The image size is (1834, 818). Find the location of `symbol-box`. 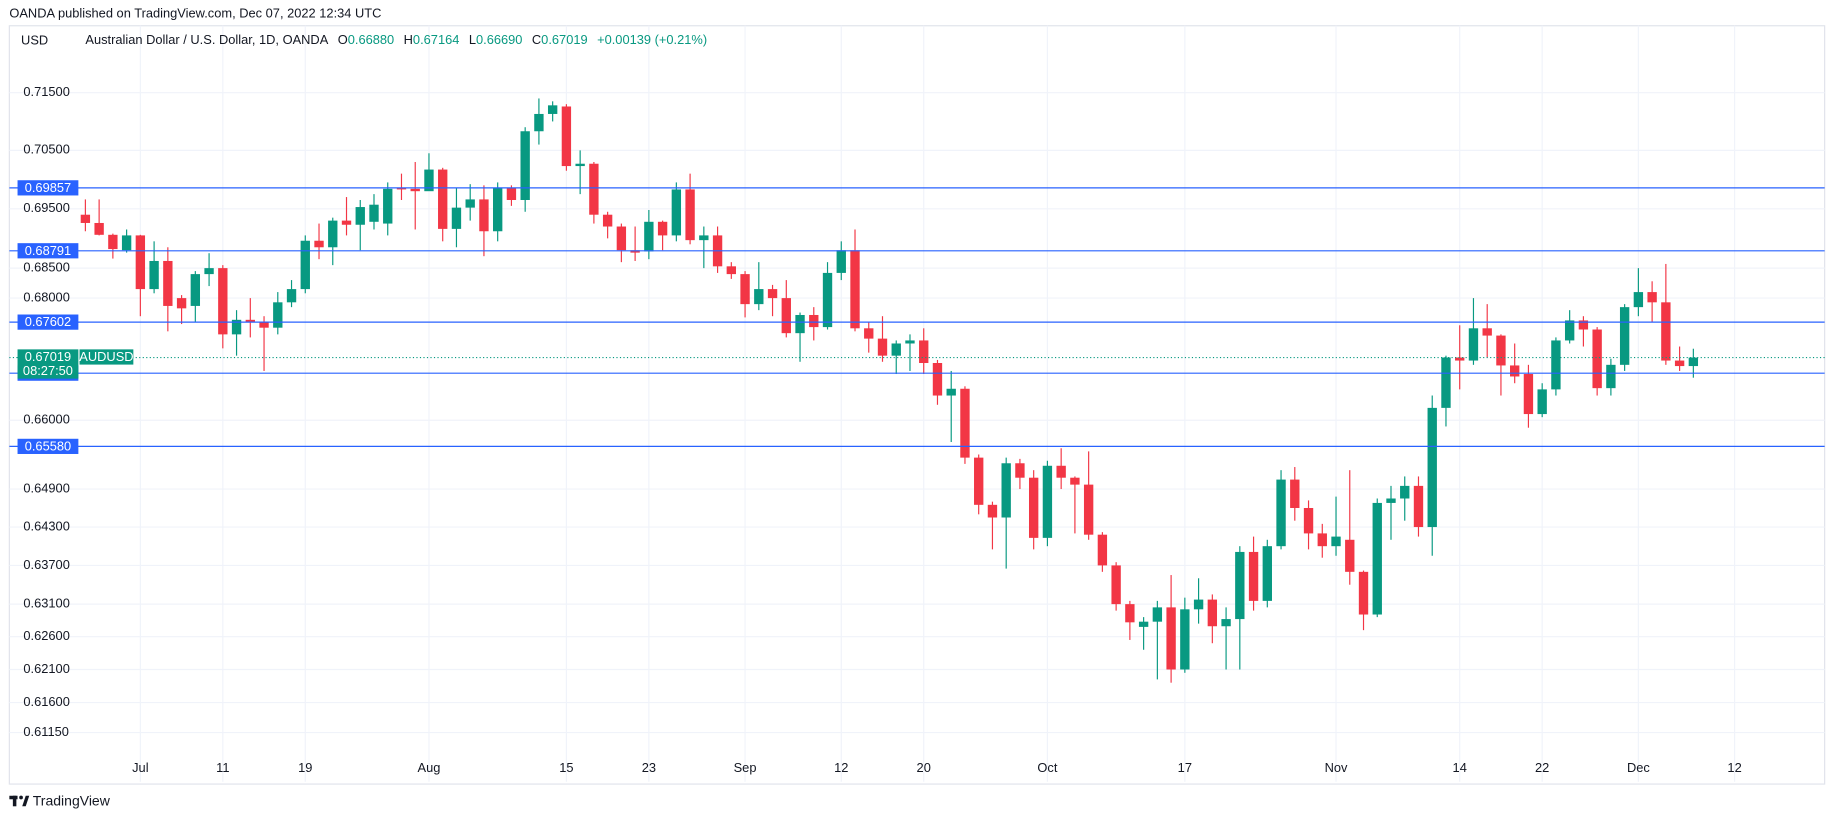

symbol-box is located at coordinates (106, 357).